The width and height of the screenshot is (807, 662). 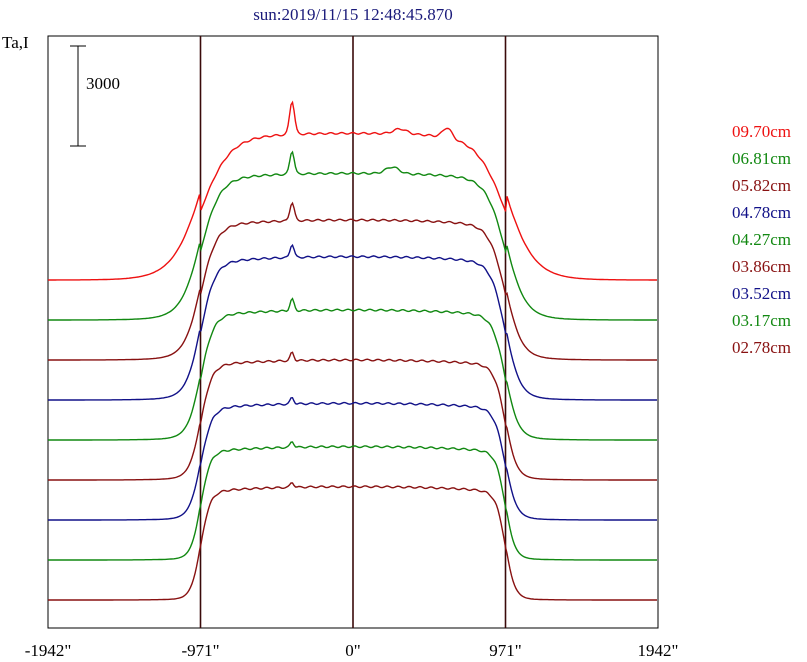 What do you see at coordinates (761, 320) in the screenshot?
I see `legend-entry: 03.17cm` at bounding box center [761, 320].